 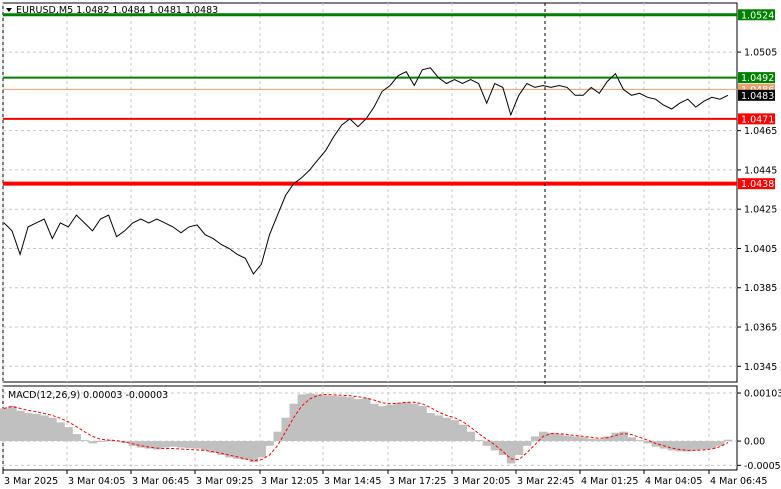 I want to click on macd-histogram, so click(x=366, y=428).